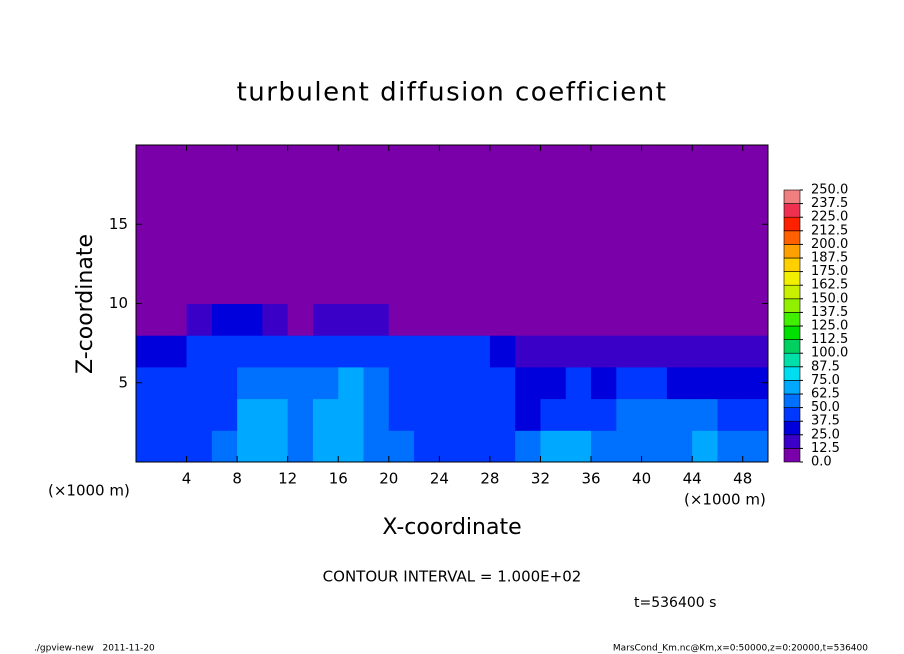 The width and height of the screenshot is (904, 654). What do you see at coordinates (829, 353) in the screenshot?
I see `colorbar-label: 100.0` at bounding box center [829, 353].